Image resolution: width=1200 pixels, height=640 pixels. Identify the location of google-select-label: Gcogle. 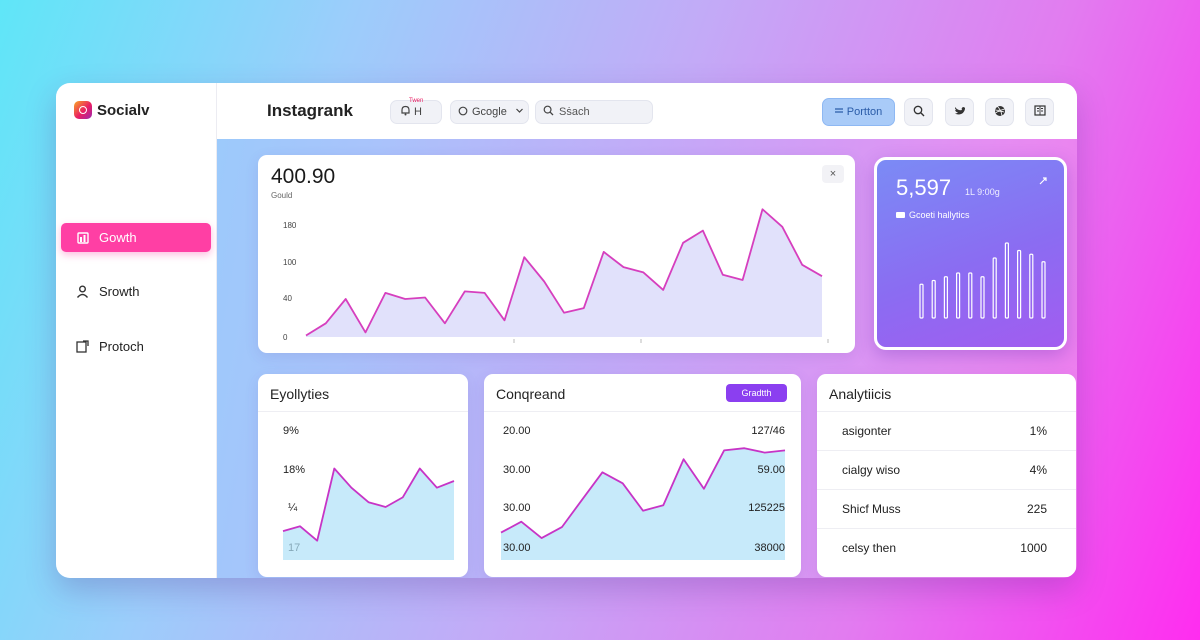
(489, 112).